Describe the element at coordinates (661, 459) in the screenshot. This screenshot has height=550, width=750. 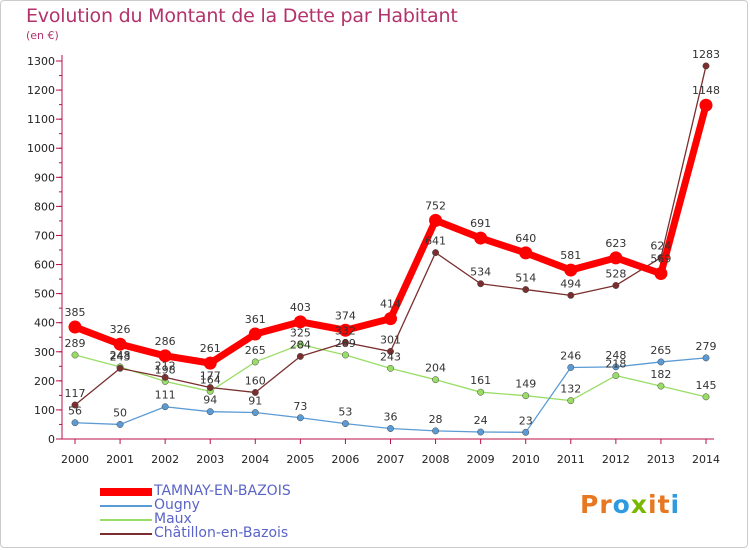
I see `x-tick-label: 2013` at that location.